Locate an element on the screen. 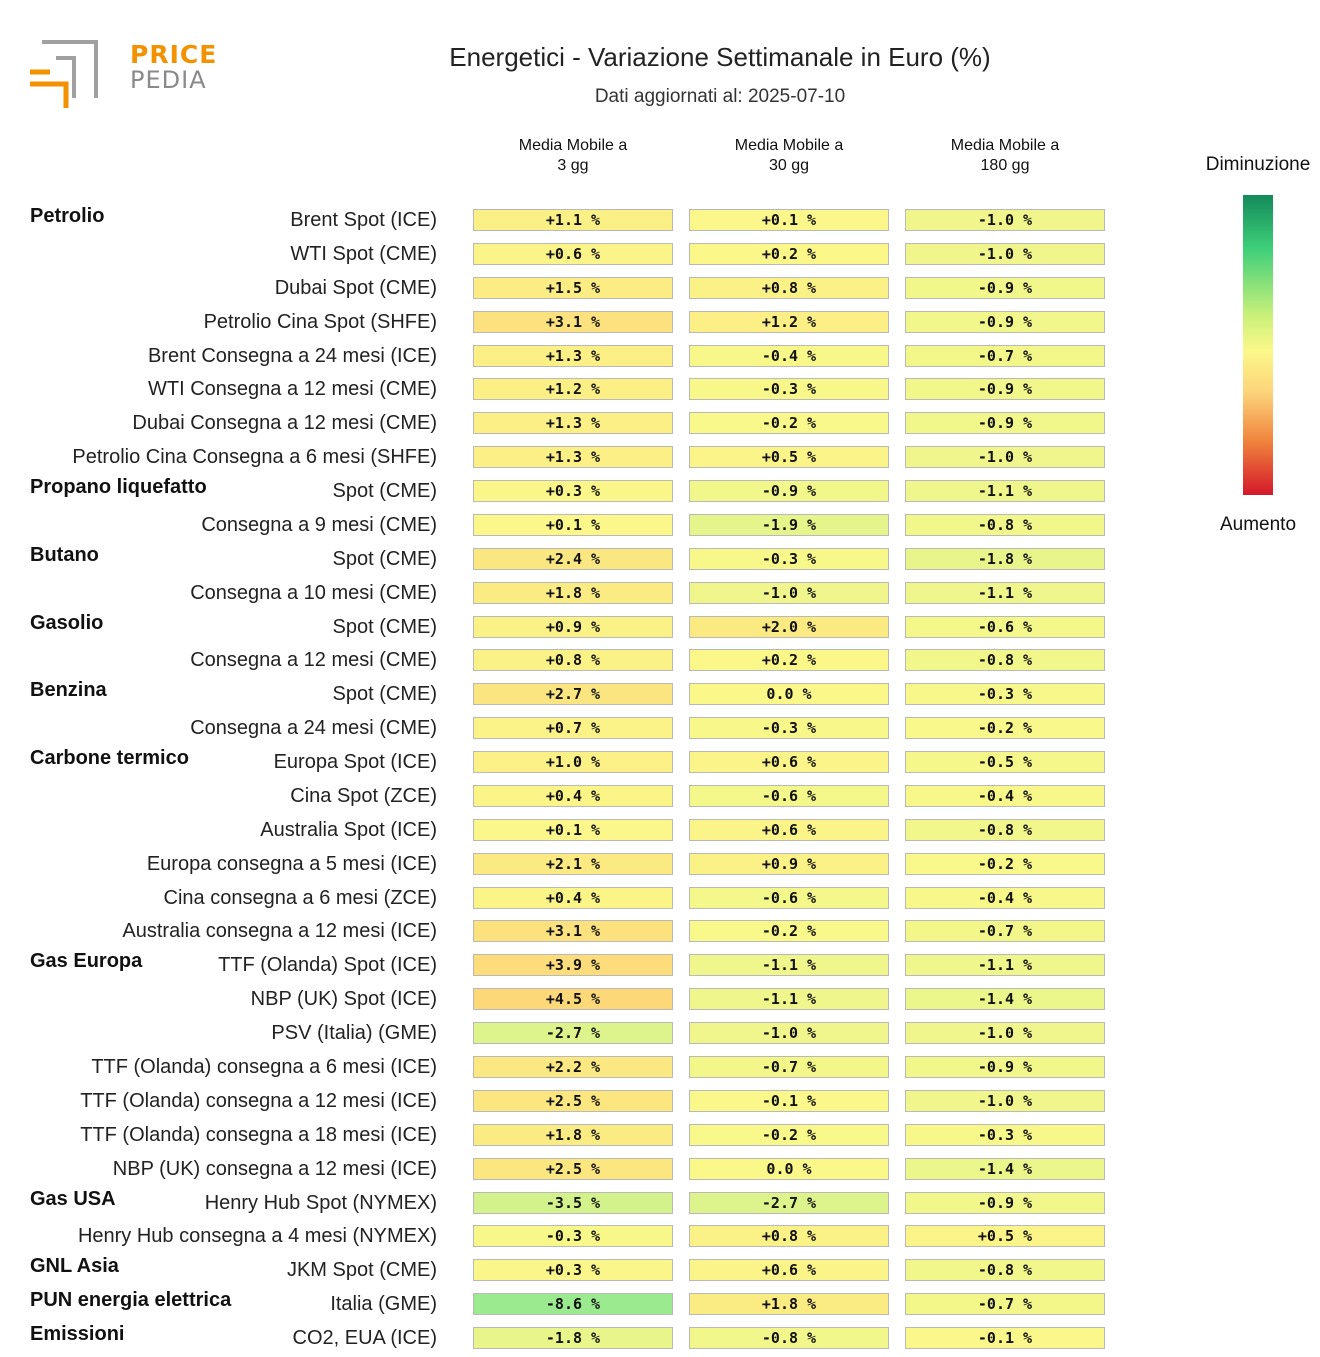 This screenshot has height=1357, width=1320. pricepedia-logo: PRICE PEDIA is located at coordinates (123, 74).